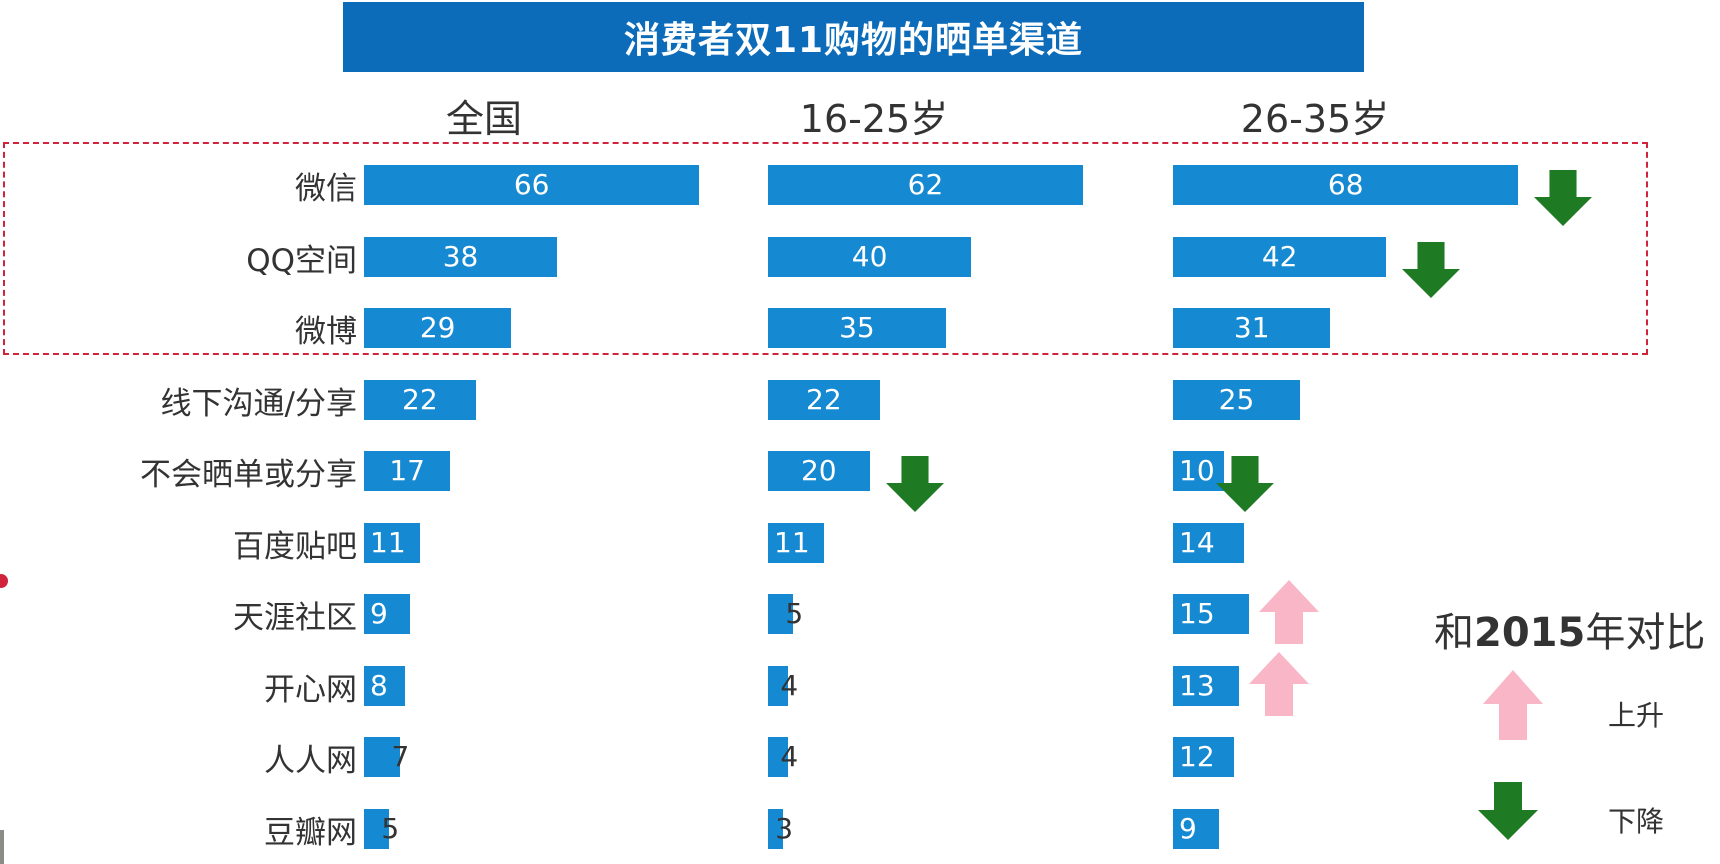 The width and height of the screenshot is (1720, 864). Describe the element at coordinates (400, 756) in the screenshot. I see `bar-value-label: 7` at that location.